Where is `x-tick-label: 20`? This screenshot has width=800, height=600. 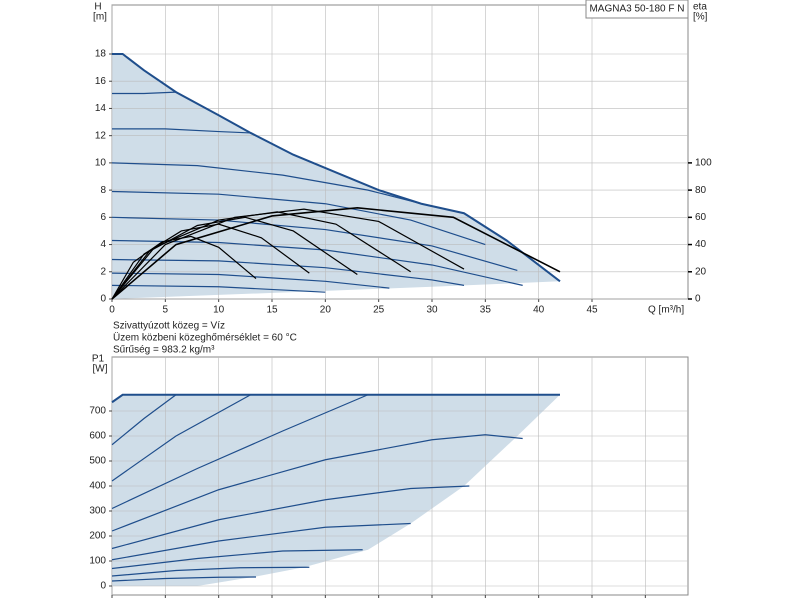
x-tick-label: 20 is located at coordinates (326, 310).